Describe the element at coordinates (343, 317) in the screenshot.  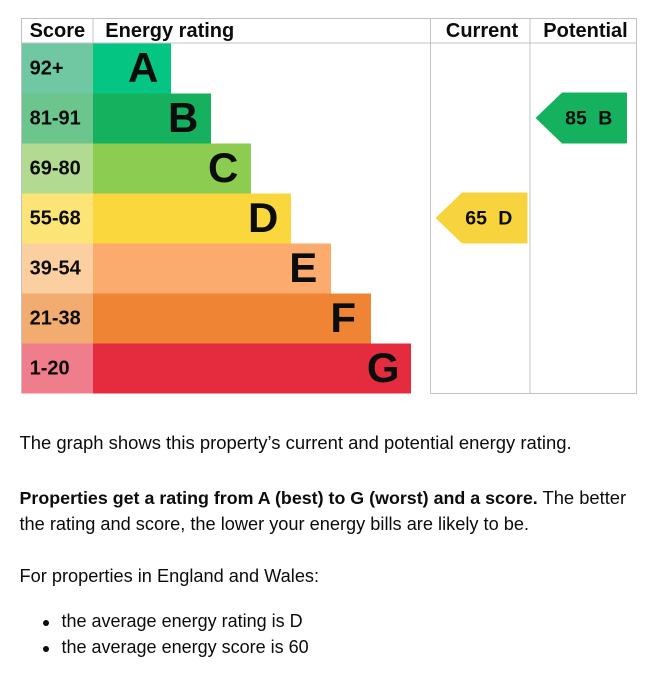
I see `svg-text: F` at that location.